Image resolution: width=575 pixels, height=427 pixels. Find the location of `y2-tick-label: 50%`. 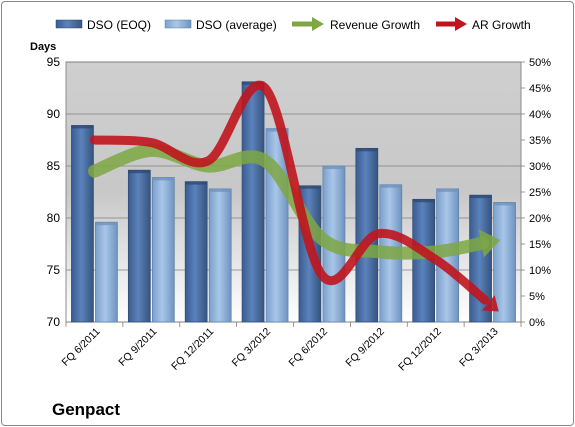

y2-tick-label: 50% is located at coordinates (540, 63).